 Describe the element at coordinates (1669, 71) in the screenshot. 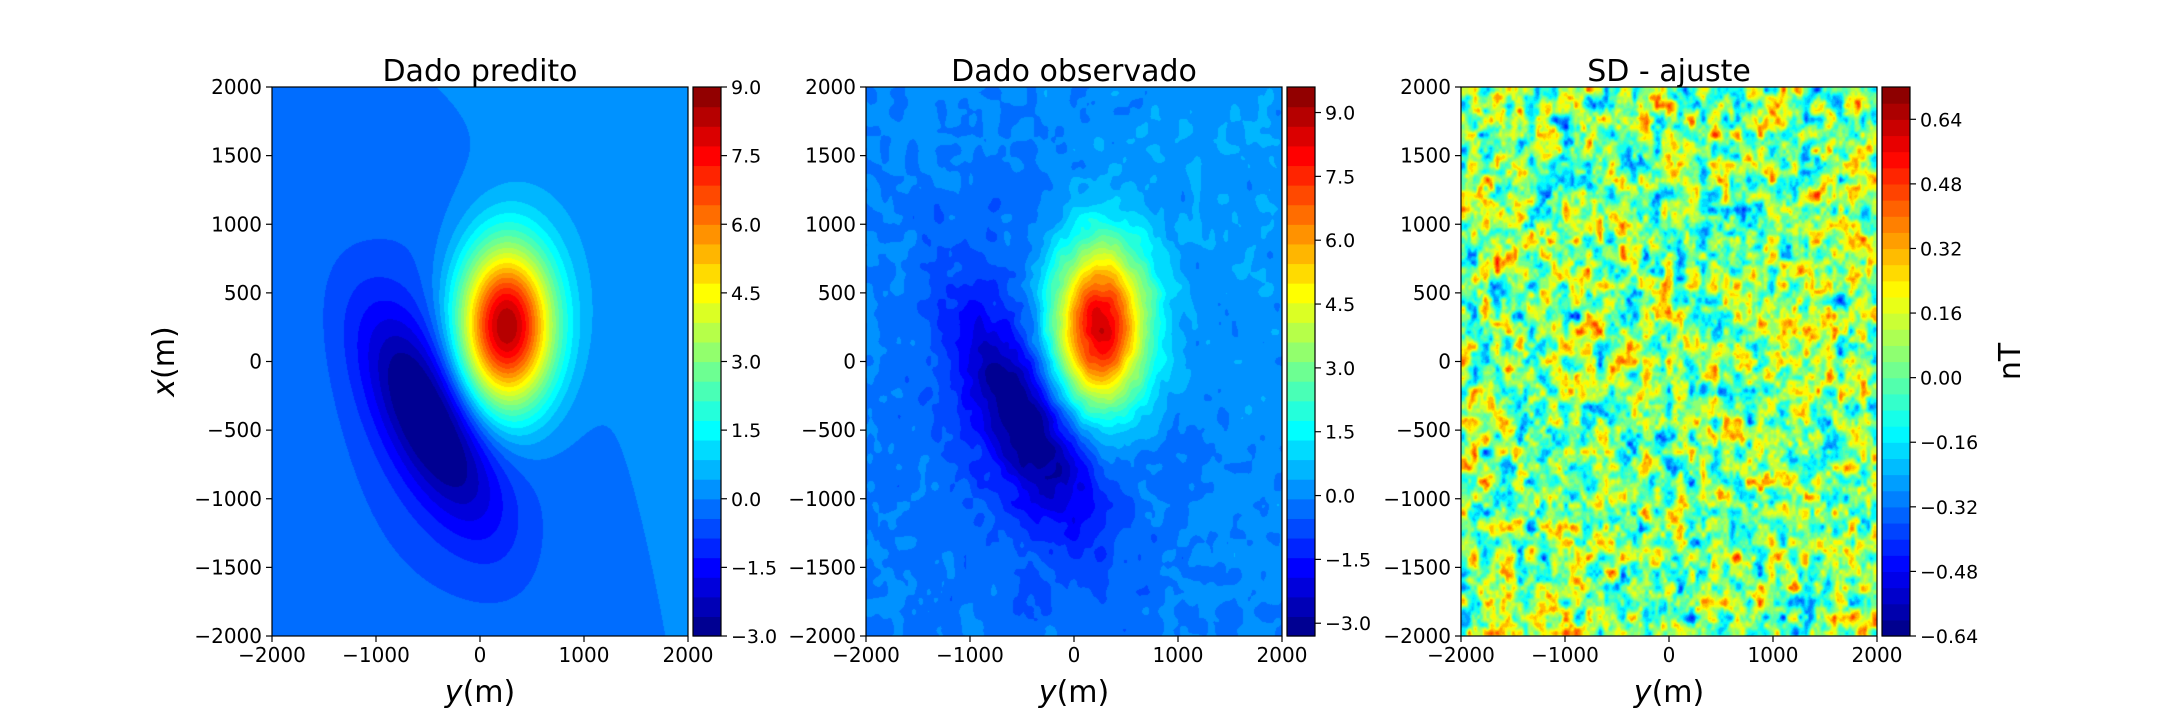

I see `chart-title: SD - ajuste` at that location.